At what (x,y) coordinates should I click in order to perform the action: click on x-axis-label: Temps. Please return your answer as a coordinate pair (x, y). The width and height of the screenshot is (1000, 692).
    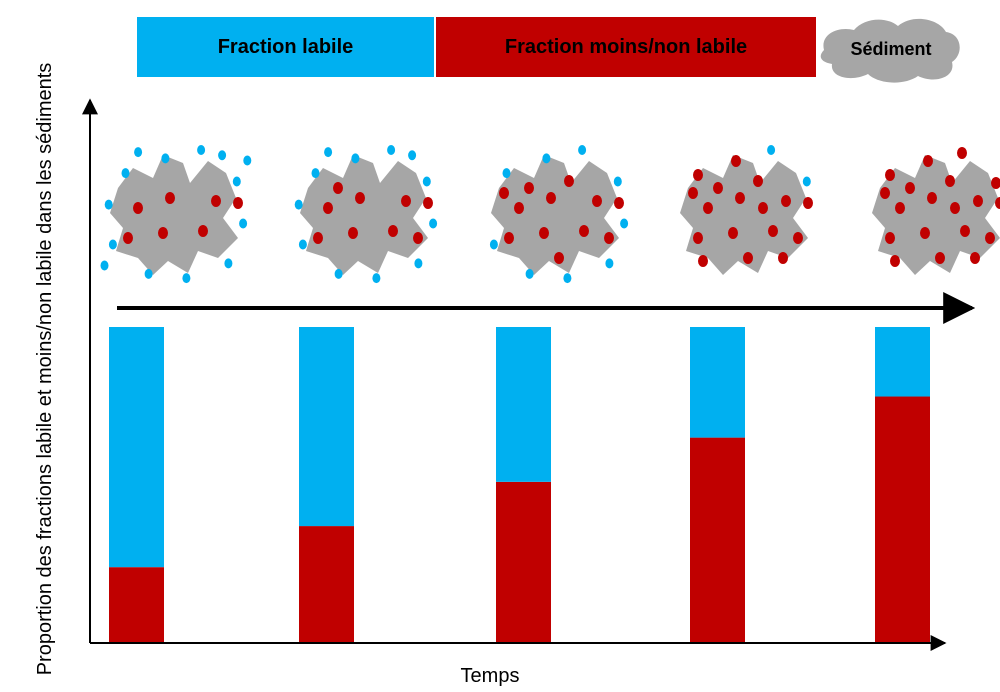
    Looking at the image, I should click on (490, 676).